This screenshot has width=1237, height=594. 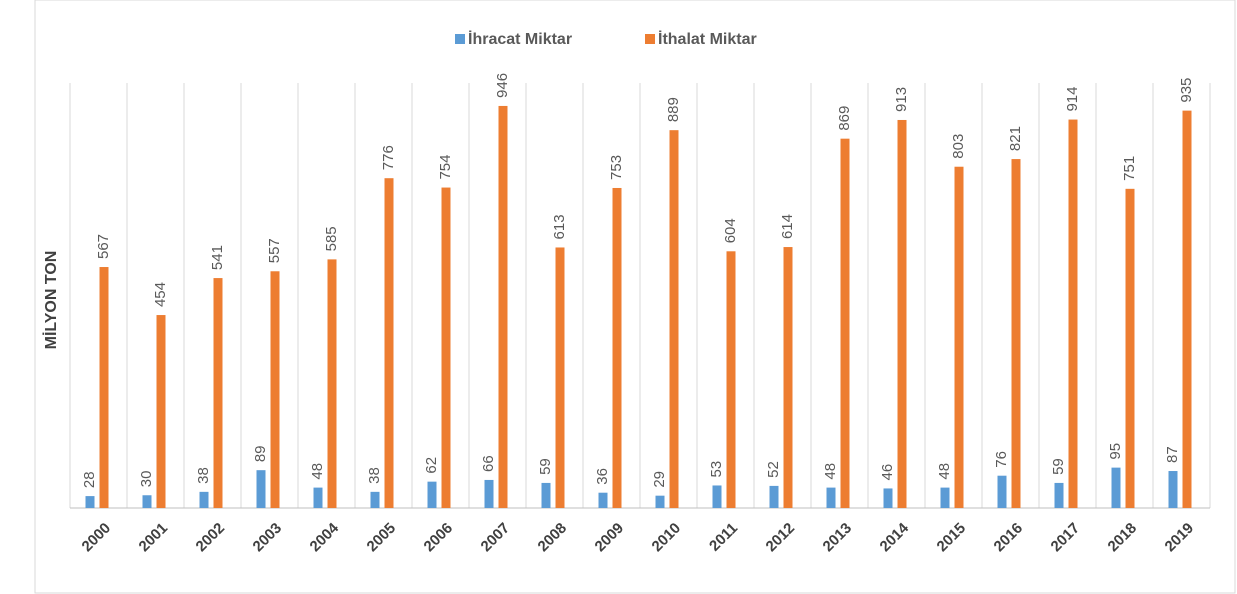 I want to click on data-label: 585, so click(x=331, y=238).